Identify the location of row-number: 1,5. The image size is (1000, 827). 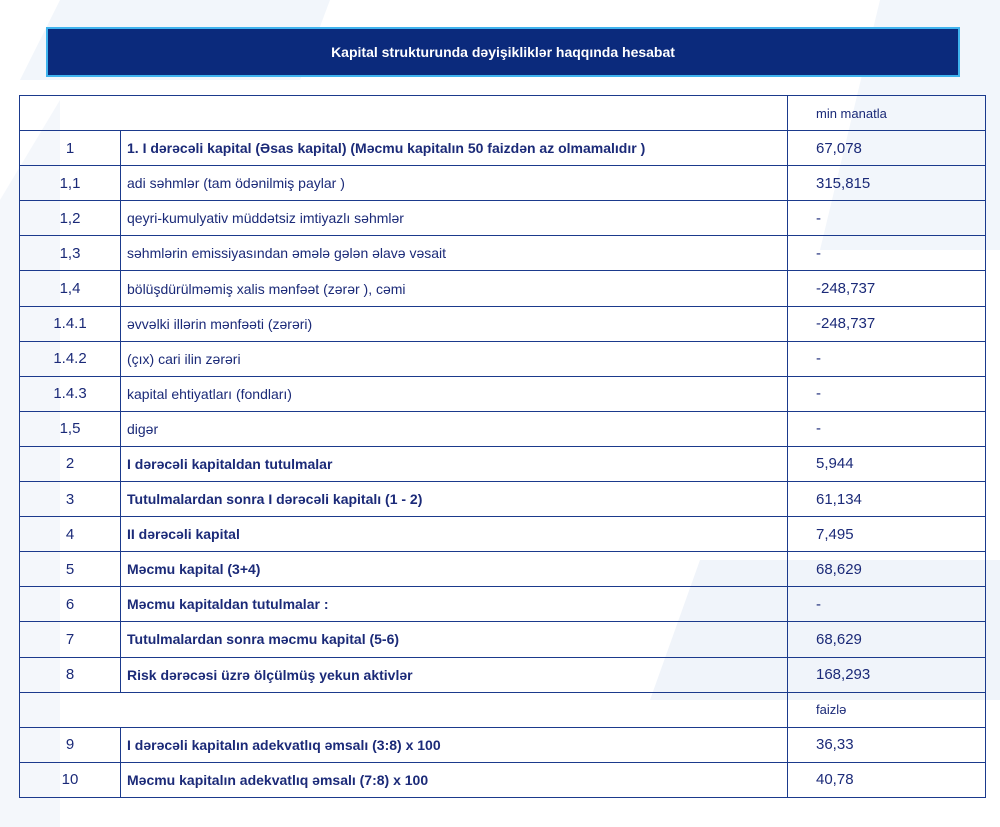
(70, 428).